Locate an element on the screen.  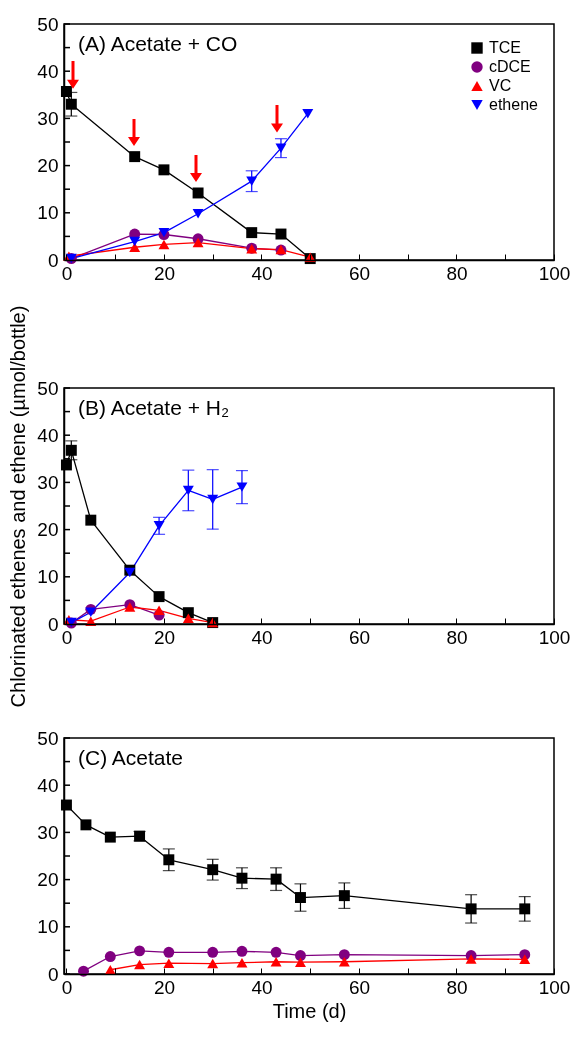
legend-label: TCE is located at coordinates (505, 47).